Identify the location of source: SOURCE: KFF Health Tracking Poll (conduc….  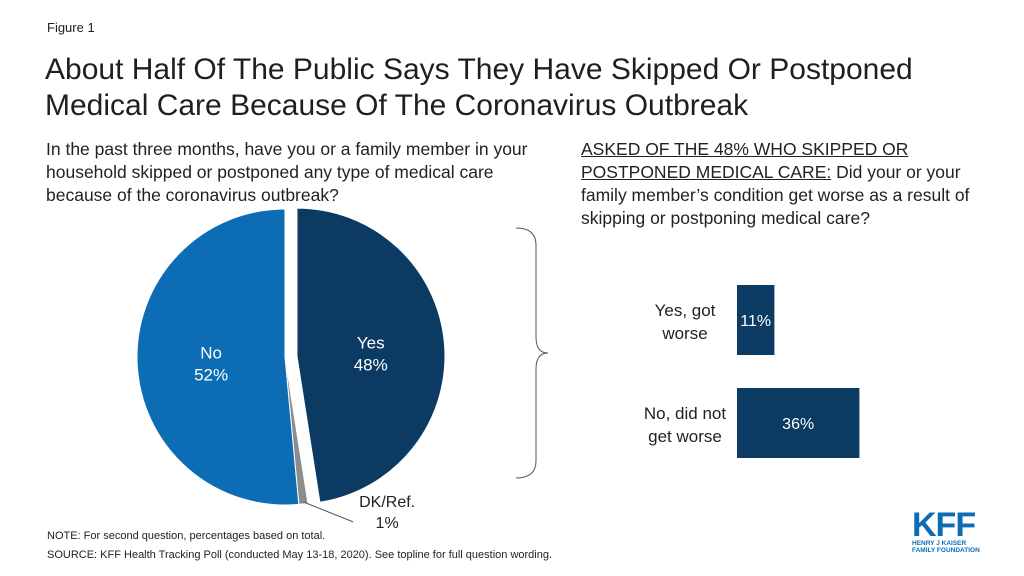
(300, 555).